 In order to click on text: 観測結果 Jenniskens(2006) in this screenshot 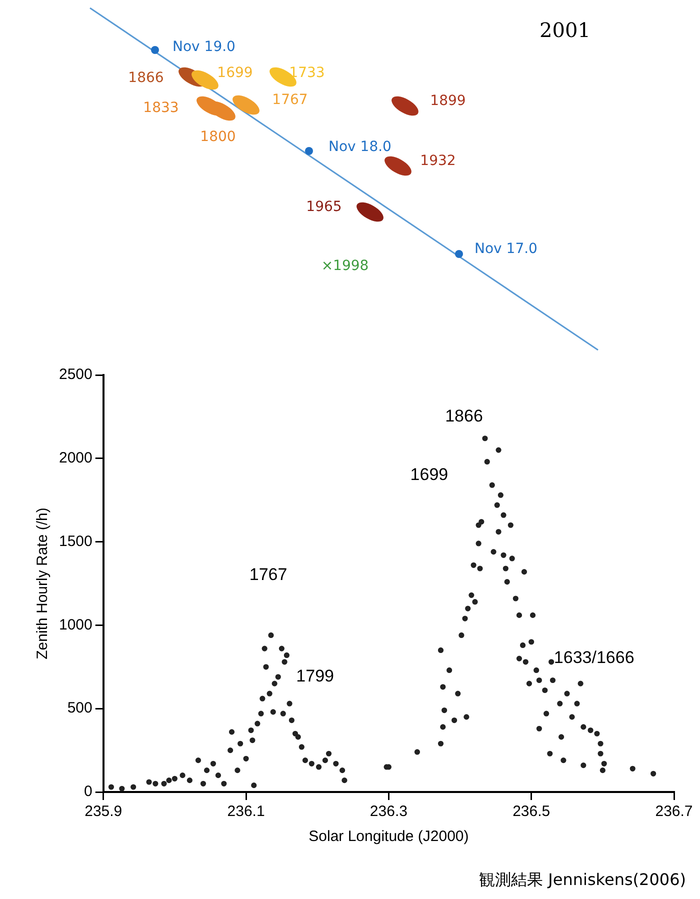, I will do `click(582, 880)`.